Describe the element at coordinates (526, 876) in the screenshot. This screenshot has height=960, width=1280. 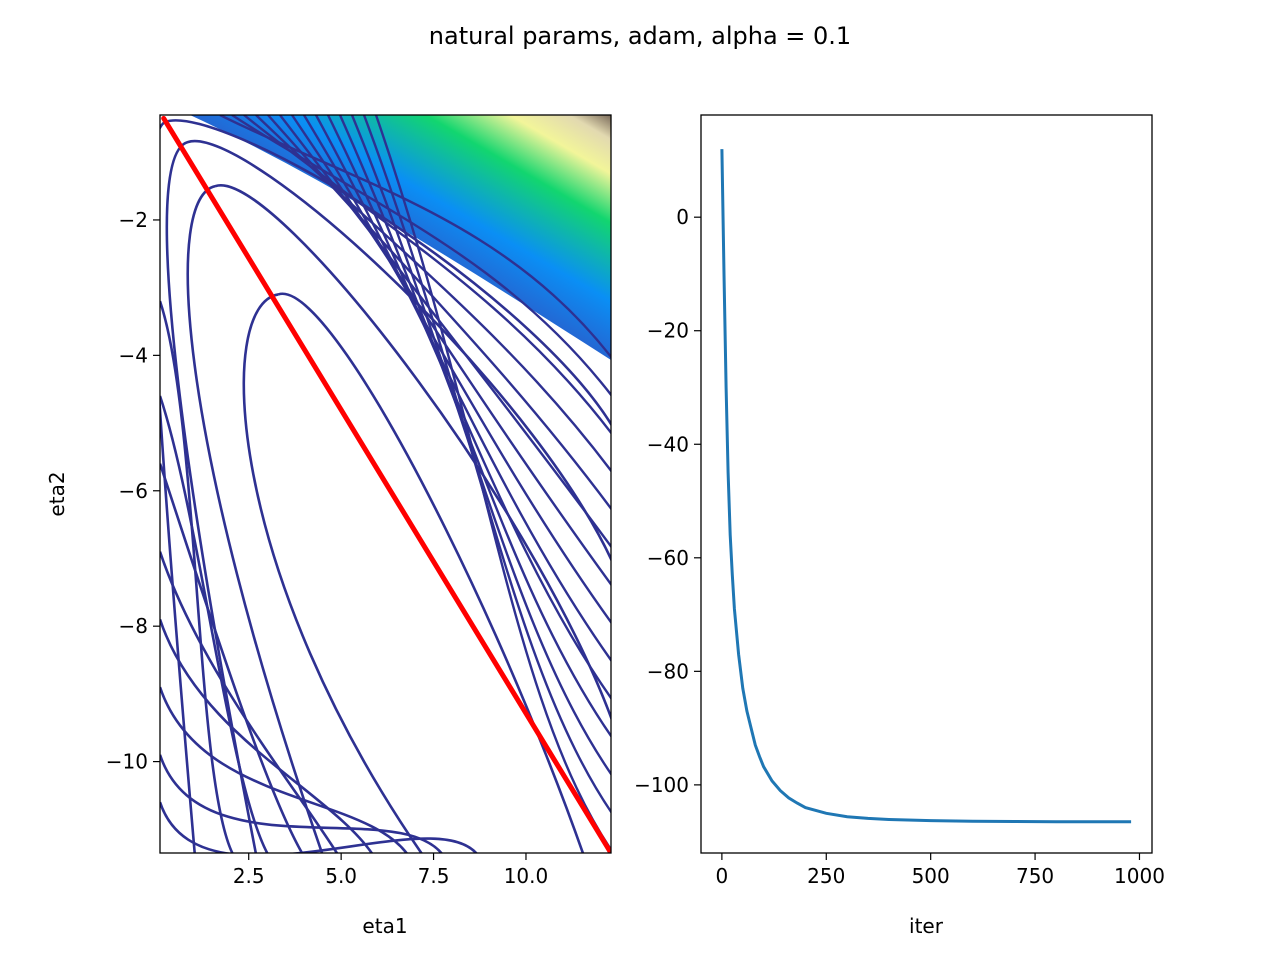
I see `contour-x-tick-label: 10.0` at that location.